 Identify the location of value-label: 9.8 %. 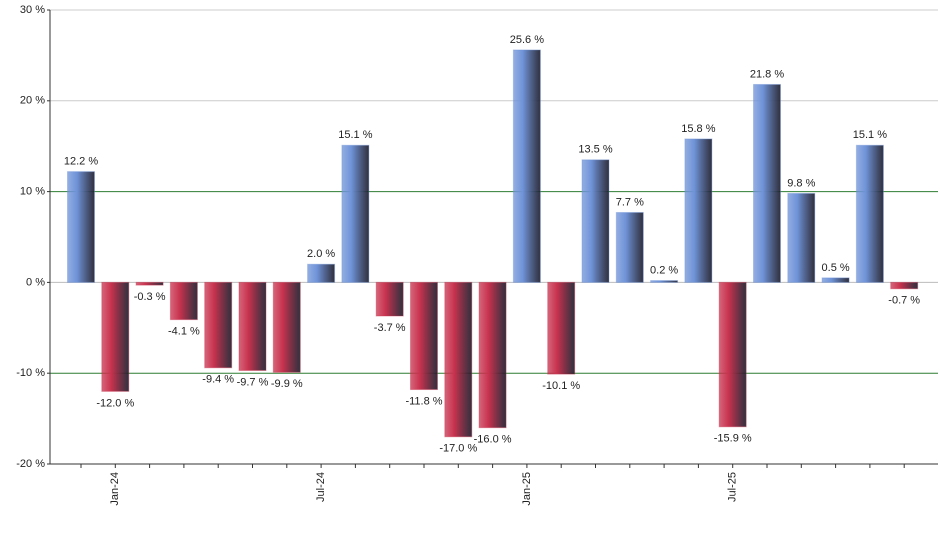
(801, 183).